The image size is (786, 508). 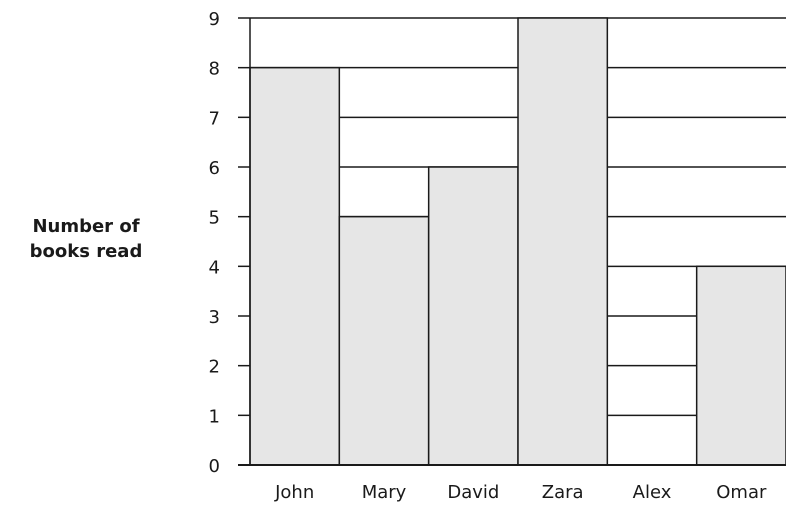 What do you see at coordinates (214, 416) in the screenshot?
I see `y-tick-label-1: 1` at bounding box center [214, 416].